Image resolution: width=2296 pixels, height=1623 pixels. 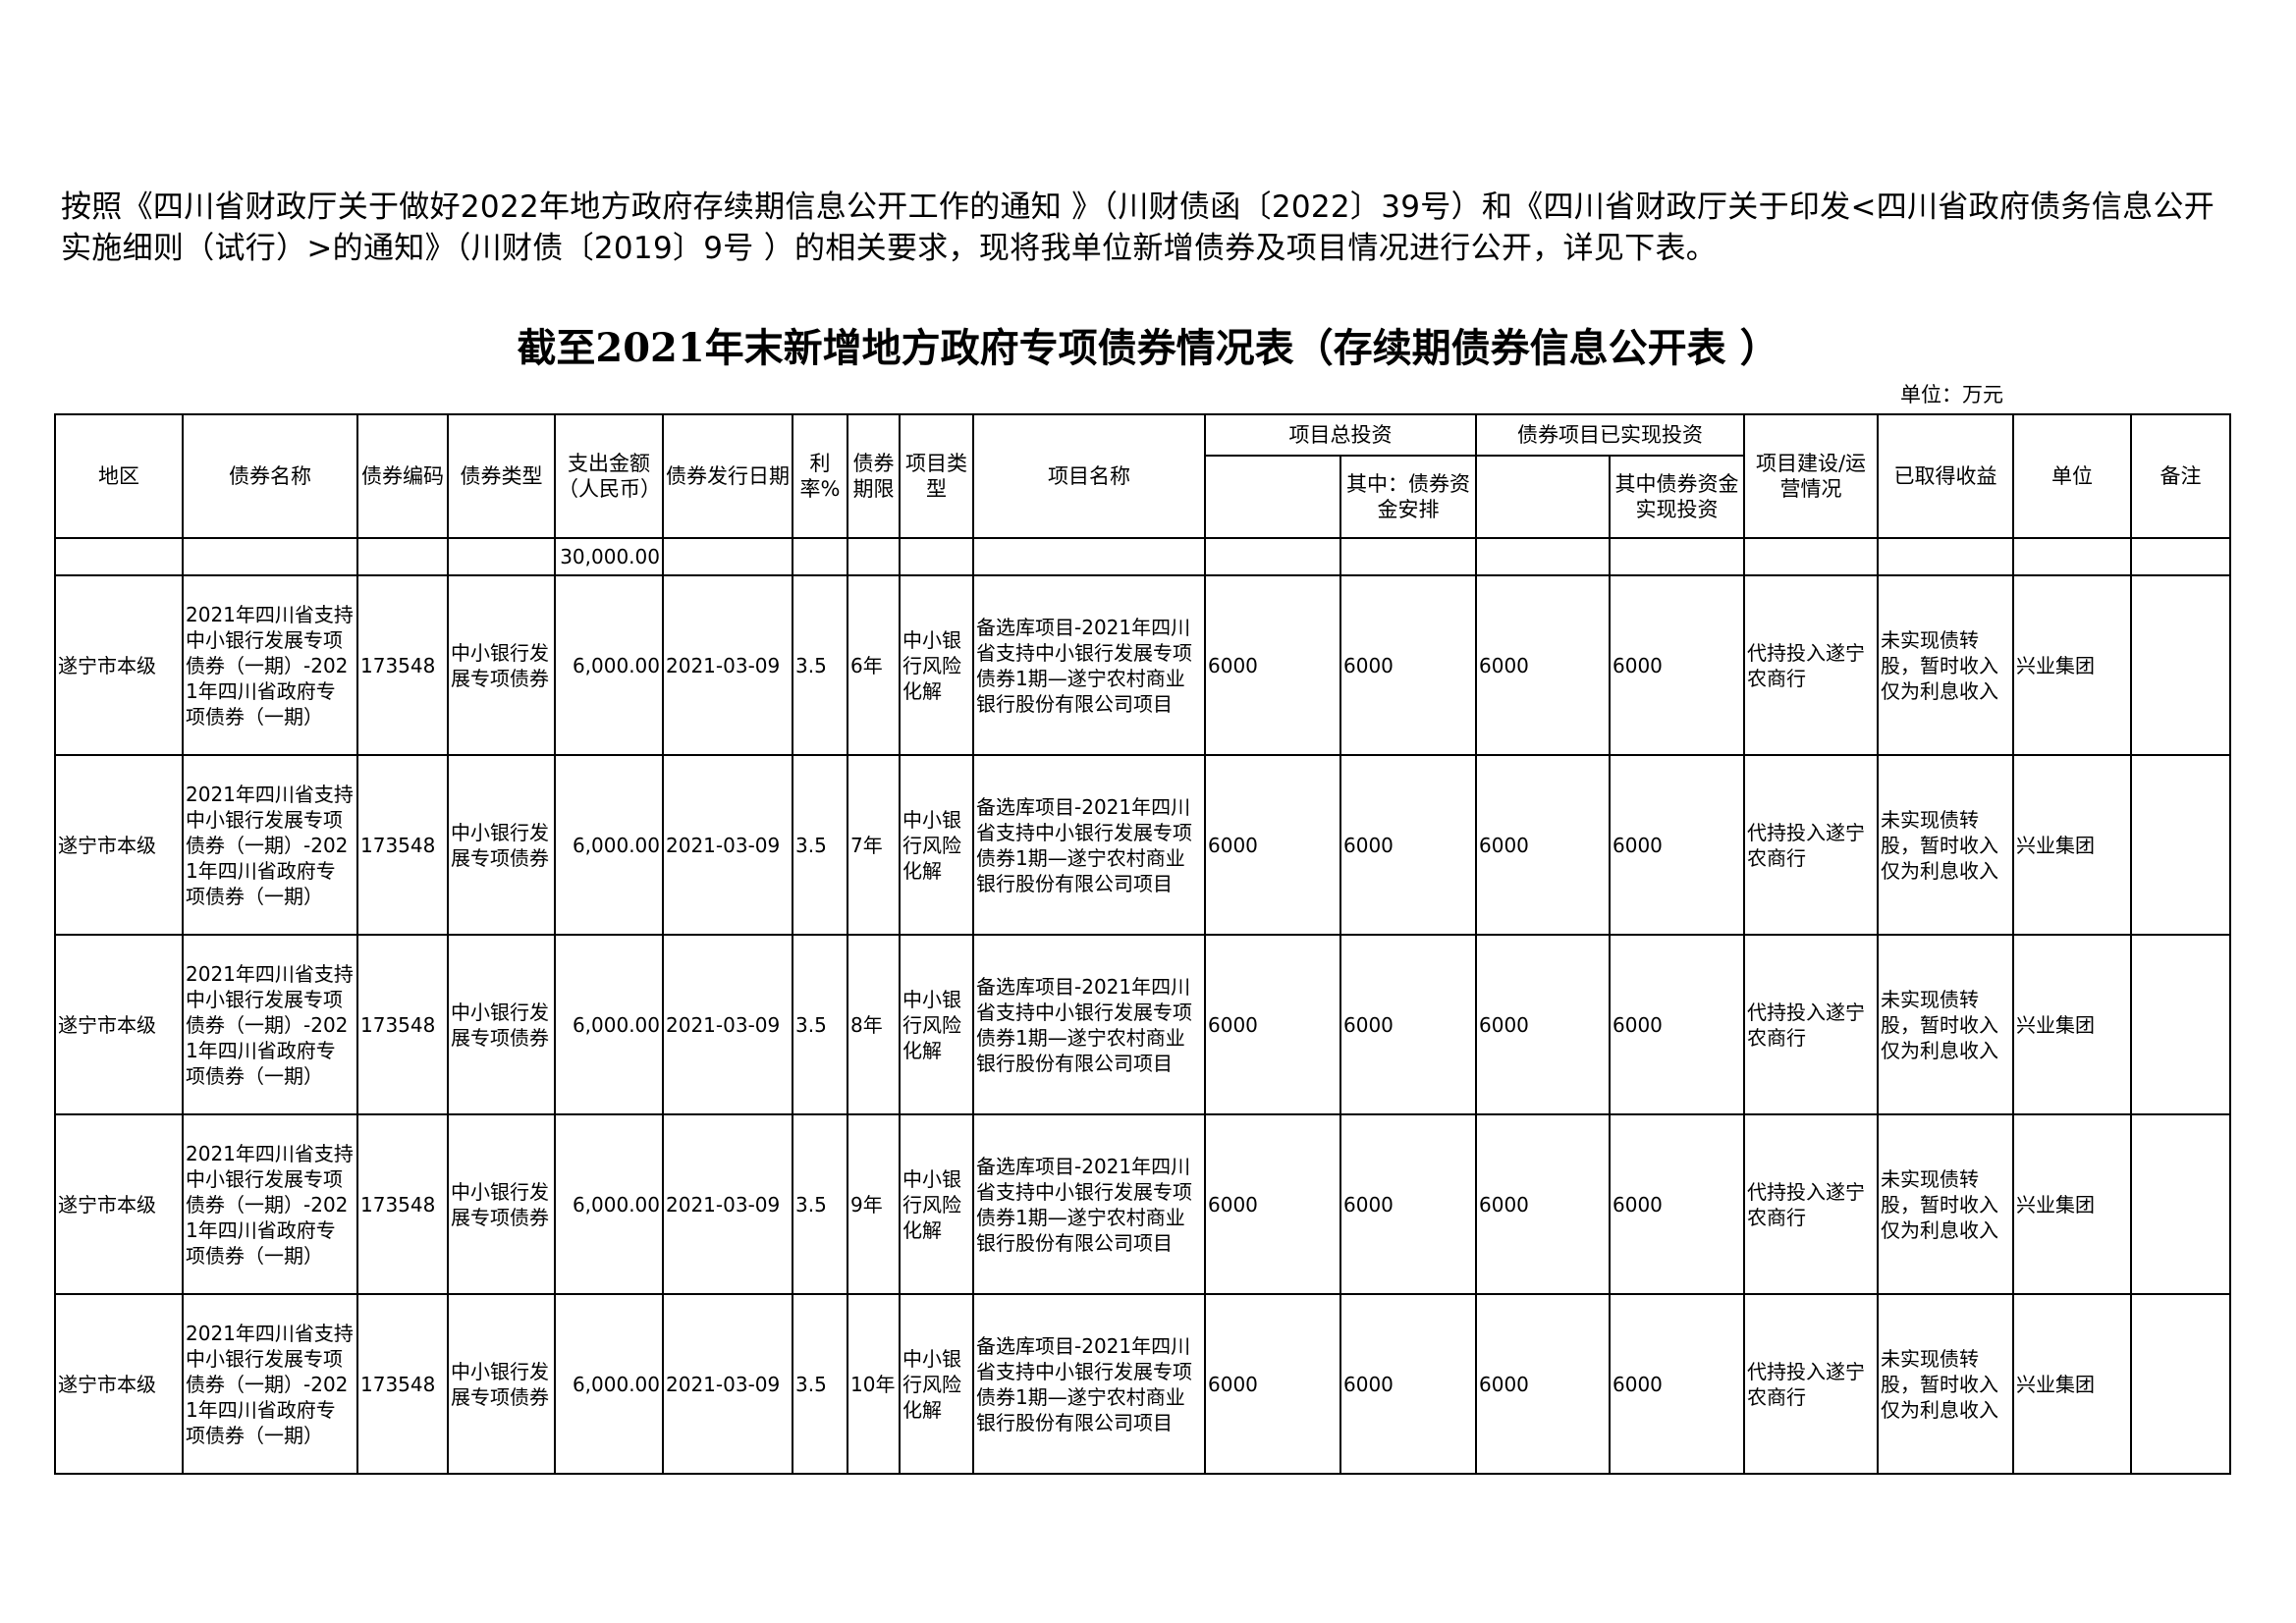 What do you see at coordinates (119, 476) in the screenshot?
I see `header-region: 地区` at bounding box center [119, 476].